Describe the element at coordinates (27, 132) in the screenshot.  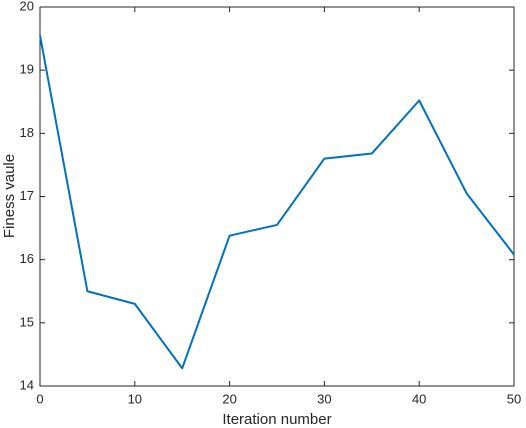
I see `y-tick-label: 18` at that location.